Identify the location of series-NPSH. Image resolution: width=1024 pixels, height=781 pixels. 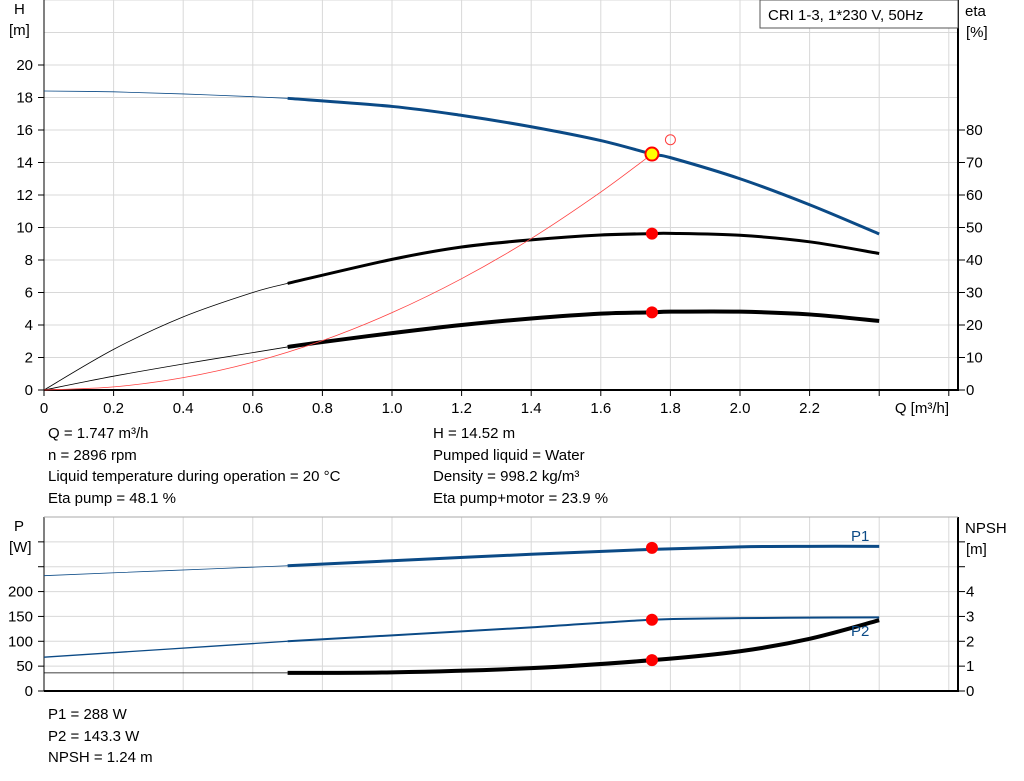
(583, 646).